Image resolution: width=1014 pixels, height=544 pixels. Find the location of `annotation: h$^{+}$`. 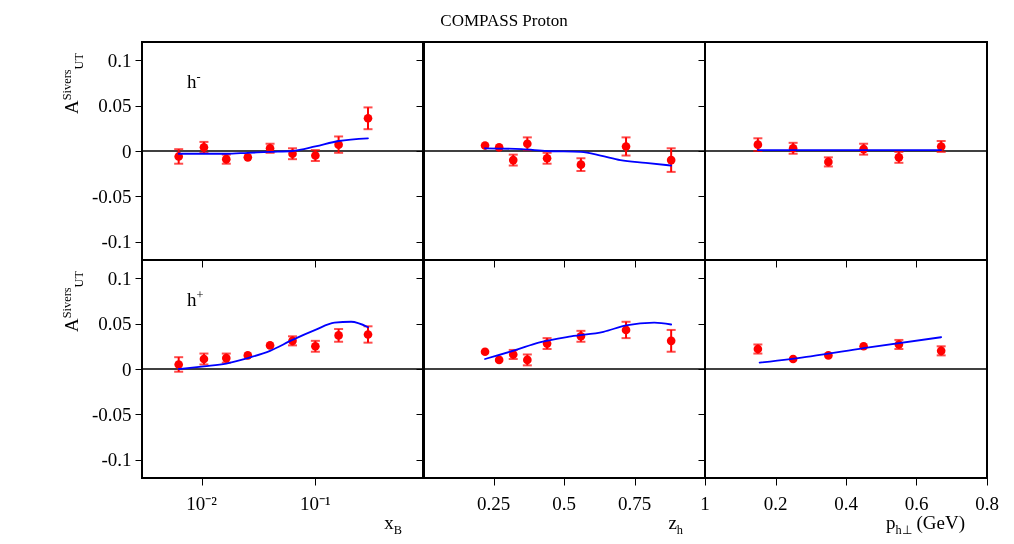

annotation: h$^{+}$ is located at coordinates (195, 300).